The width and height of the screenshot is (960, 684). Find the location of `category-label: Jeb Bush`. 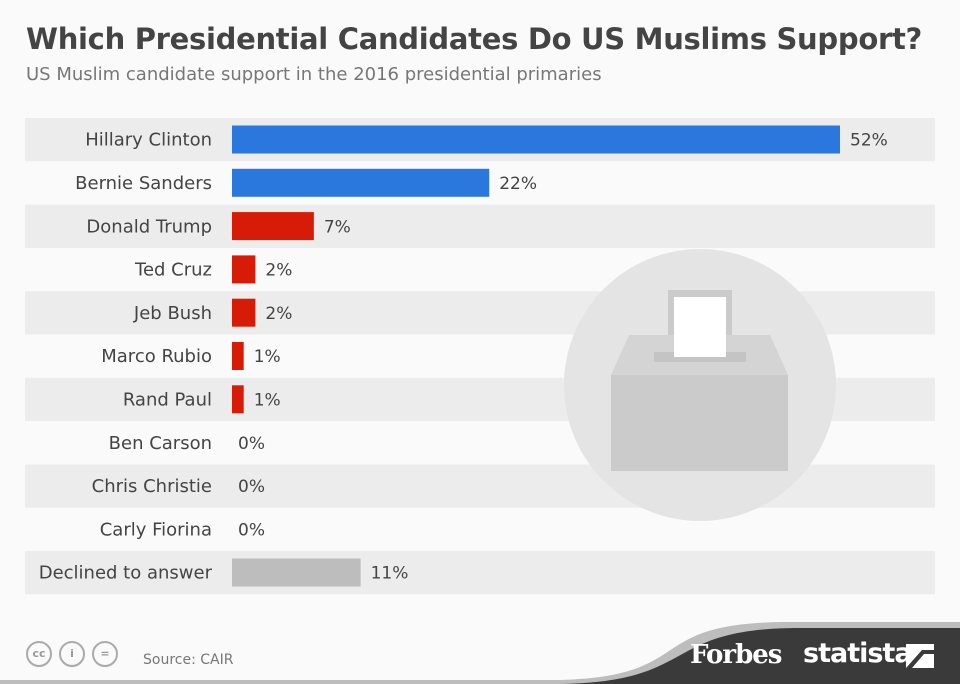

category-label: Jeb Bush is located at coordinates (172, 313).